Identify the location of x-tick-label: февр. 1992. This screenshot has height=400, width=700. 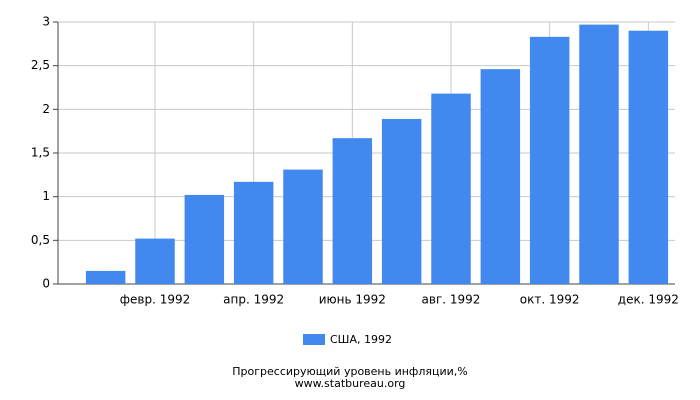
(155, 300).